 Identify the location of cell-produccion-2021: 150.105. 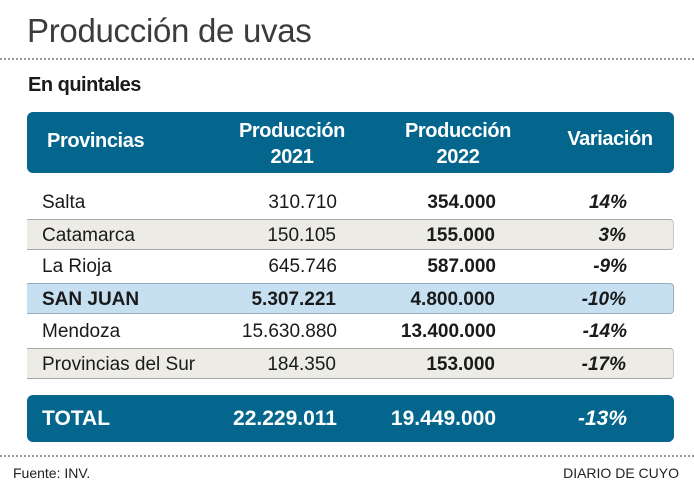
(301, 235).